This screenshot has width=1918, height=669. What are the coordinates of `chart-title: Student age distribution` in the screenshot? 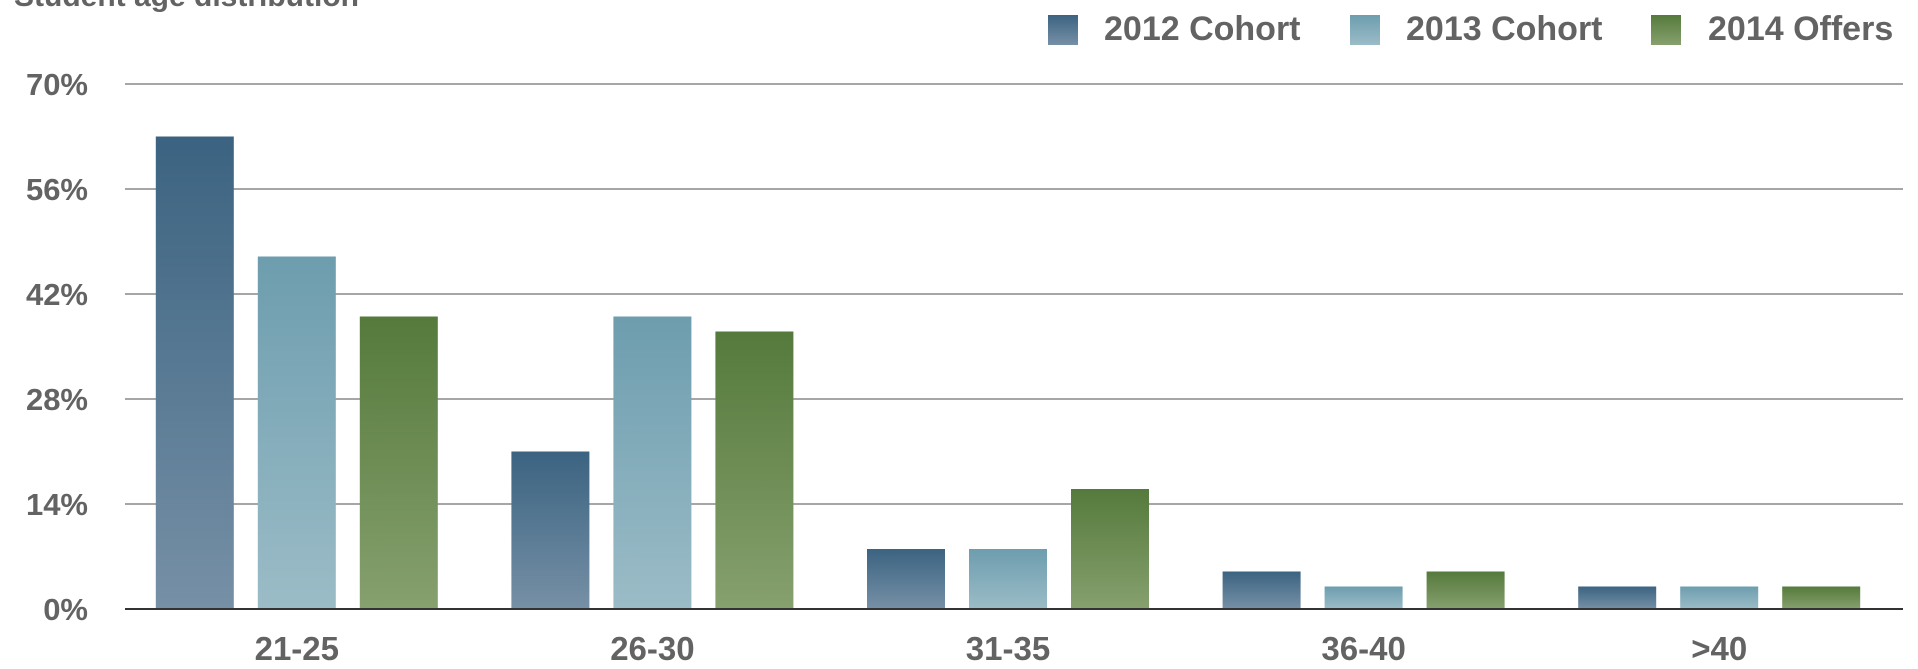 It's located at (186, 6).